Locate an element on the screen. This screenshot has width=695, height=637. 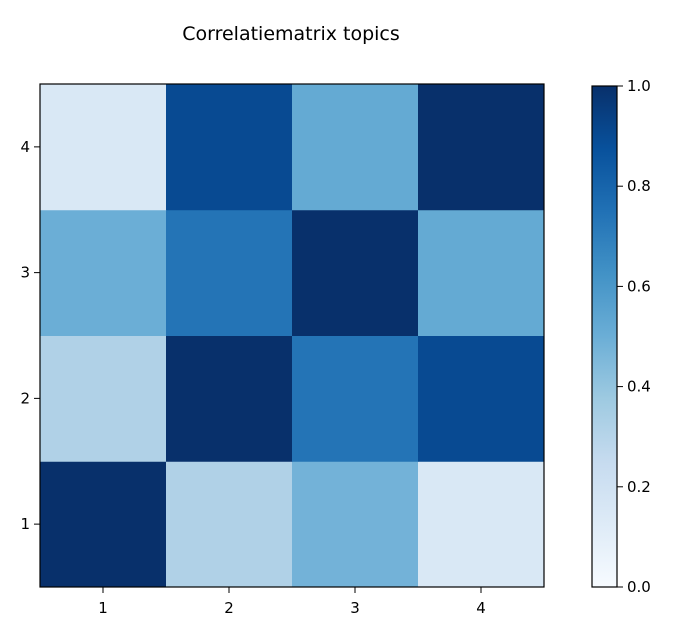
x-tick-label: 2 is located at coordinates (229, 608).